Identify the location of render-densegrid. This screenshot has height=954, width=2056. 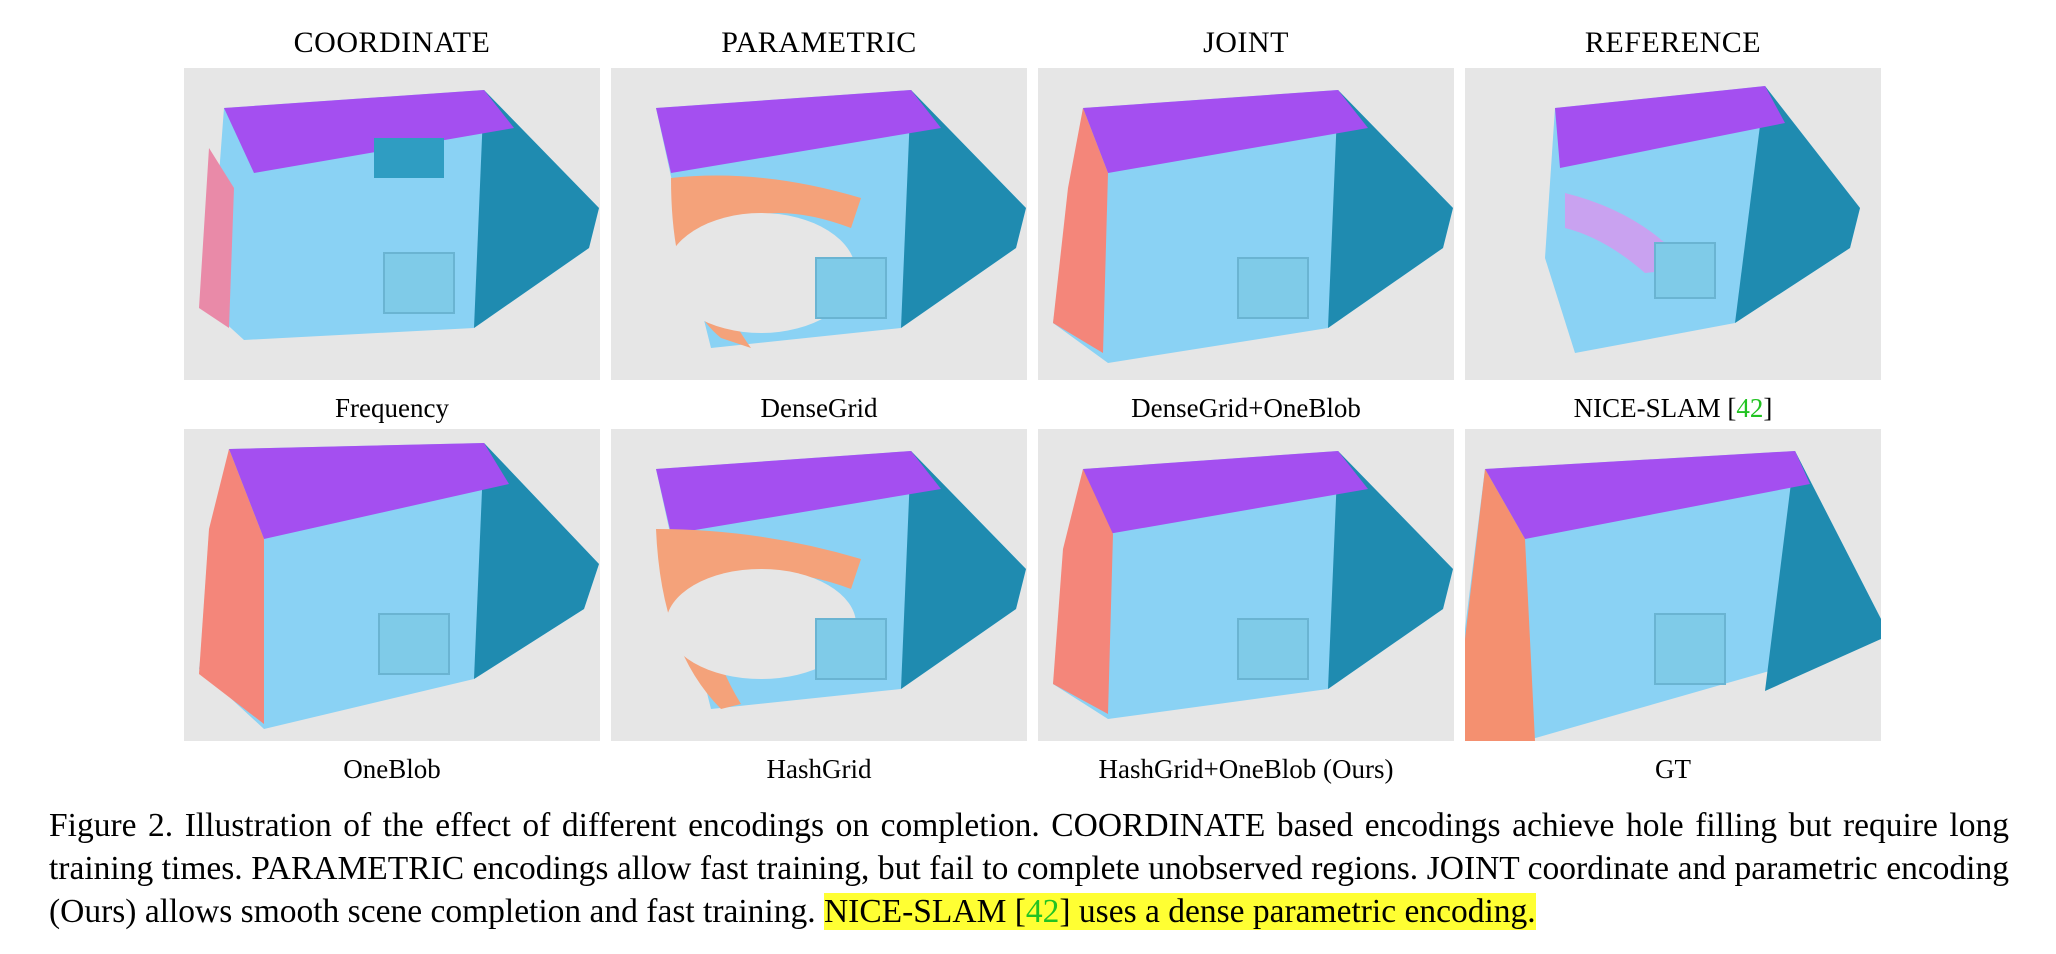
(819, 224).